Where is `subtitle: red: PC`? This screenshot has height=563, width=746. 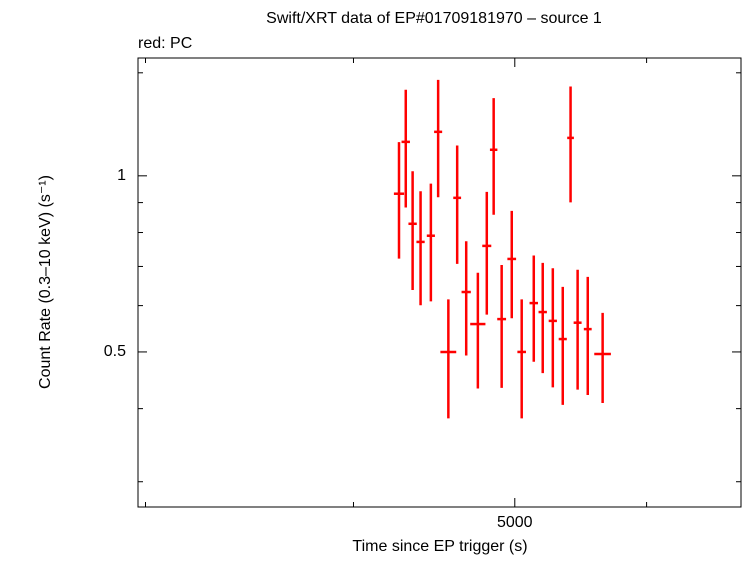 subtitle: red: PC is located at coordinates (165, 43).